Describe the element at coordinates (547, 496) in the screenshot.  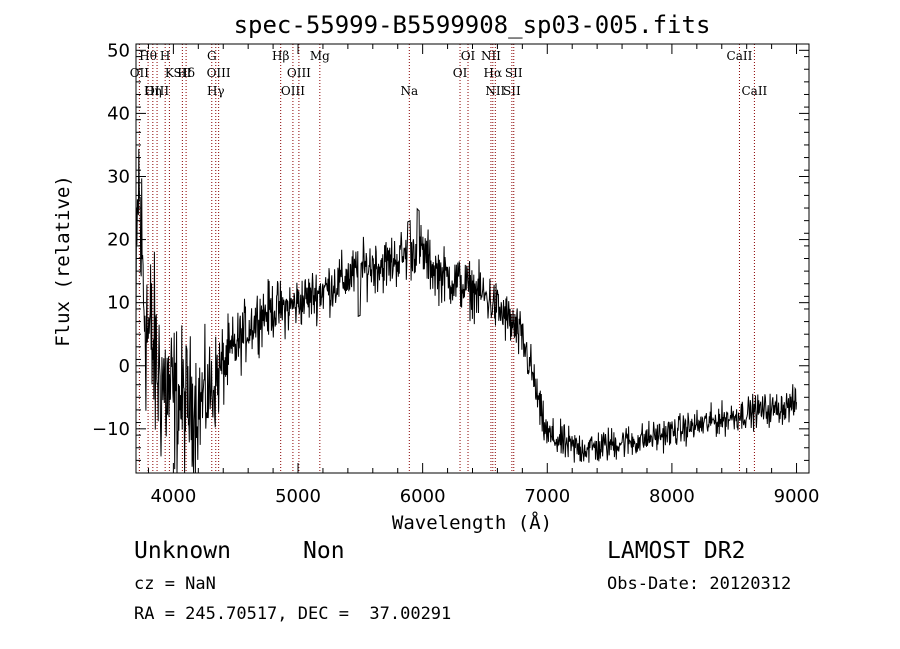
I see `x-tick-label: 7000` at that location.